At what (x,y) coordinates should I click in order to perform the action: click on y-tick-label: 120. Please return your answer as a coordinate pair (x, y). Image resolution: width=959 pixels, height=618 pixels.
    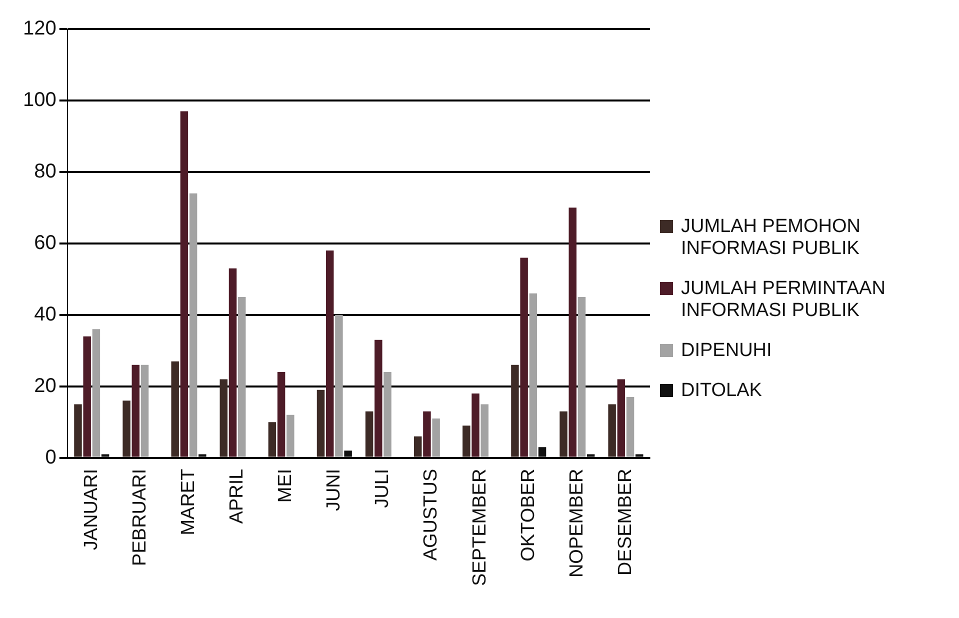
    Looking at the image, I should click on (39, 29).